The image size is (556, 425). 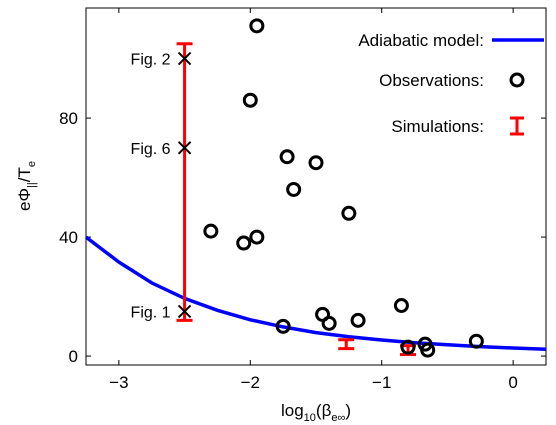 I want to click on legend-label: Observations:, so click(x=431, y=80).